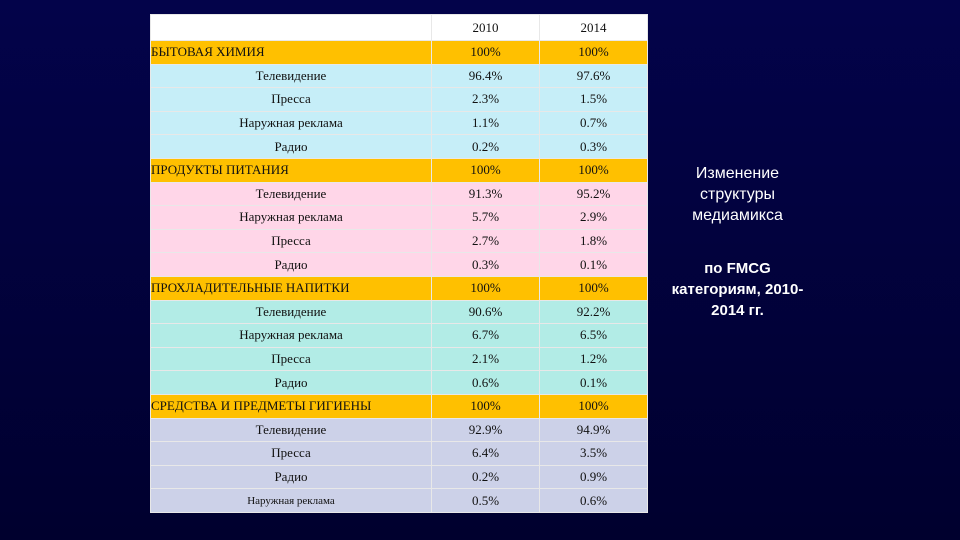 The image size is (960, 540). Describe the element at coordinates (485, 430) in the screenshot. I see `item-value: 92.9%` at that location.